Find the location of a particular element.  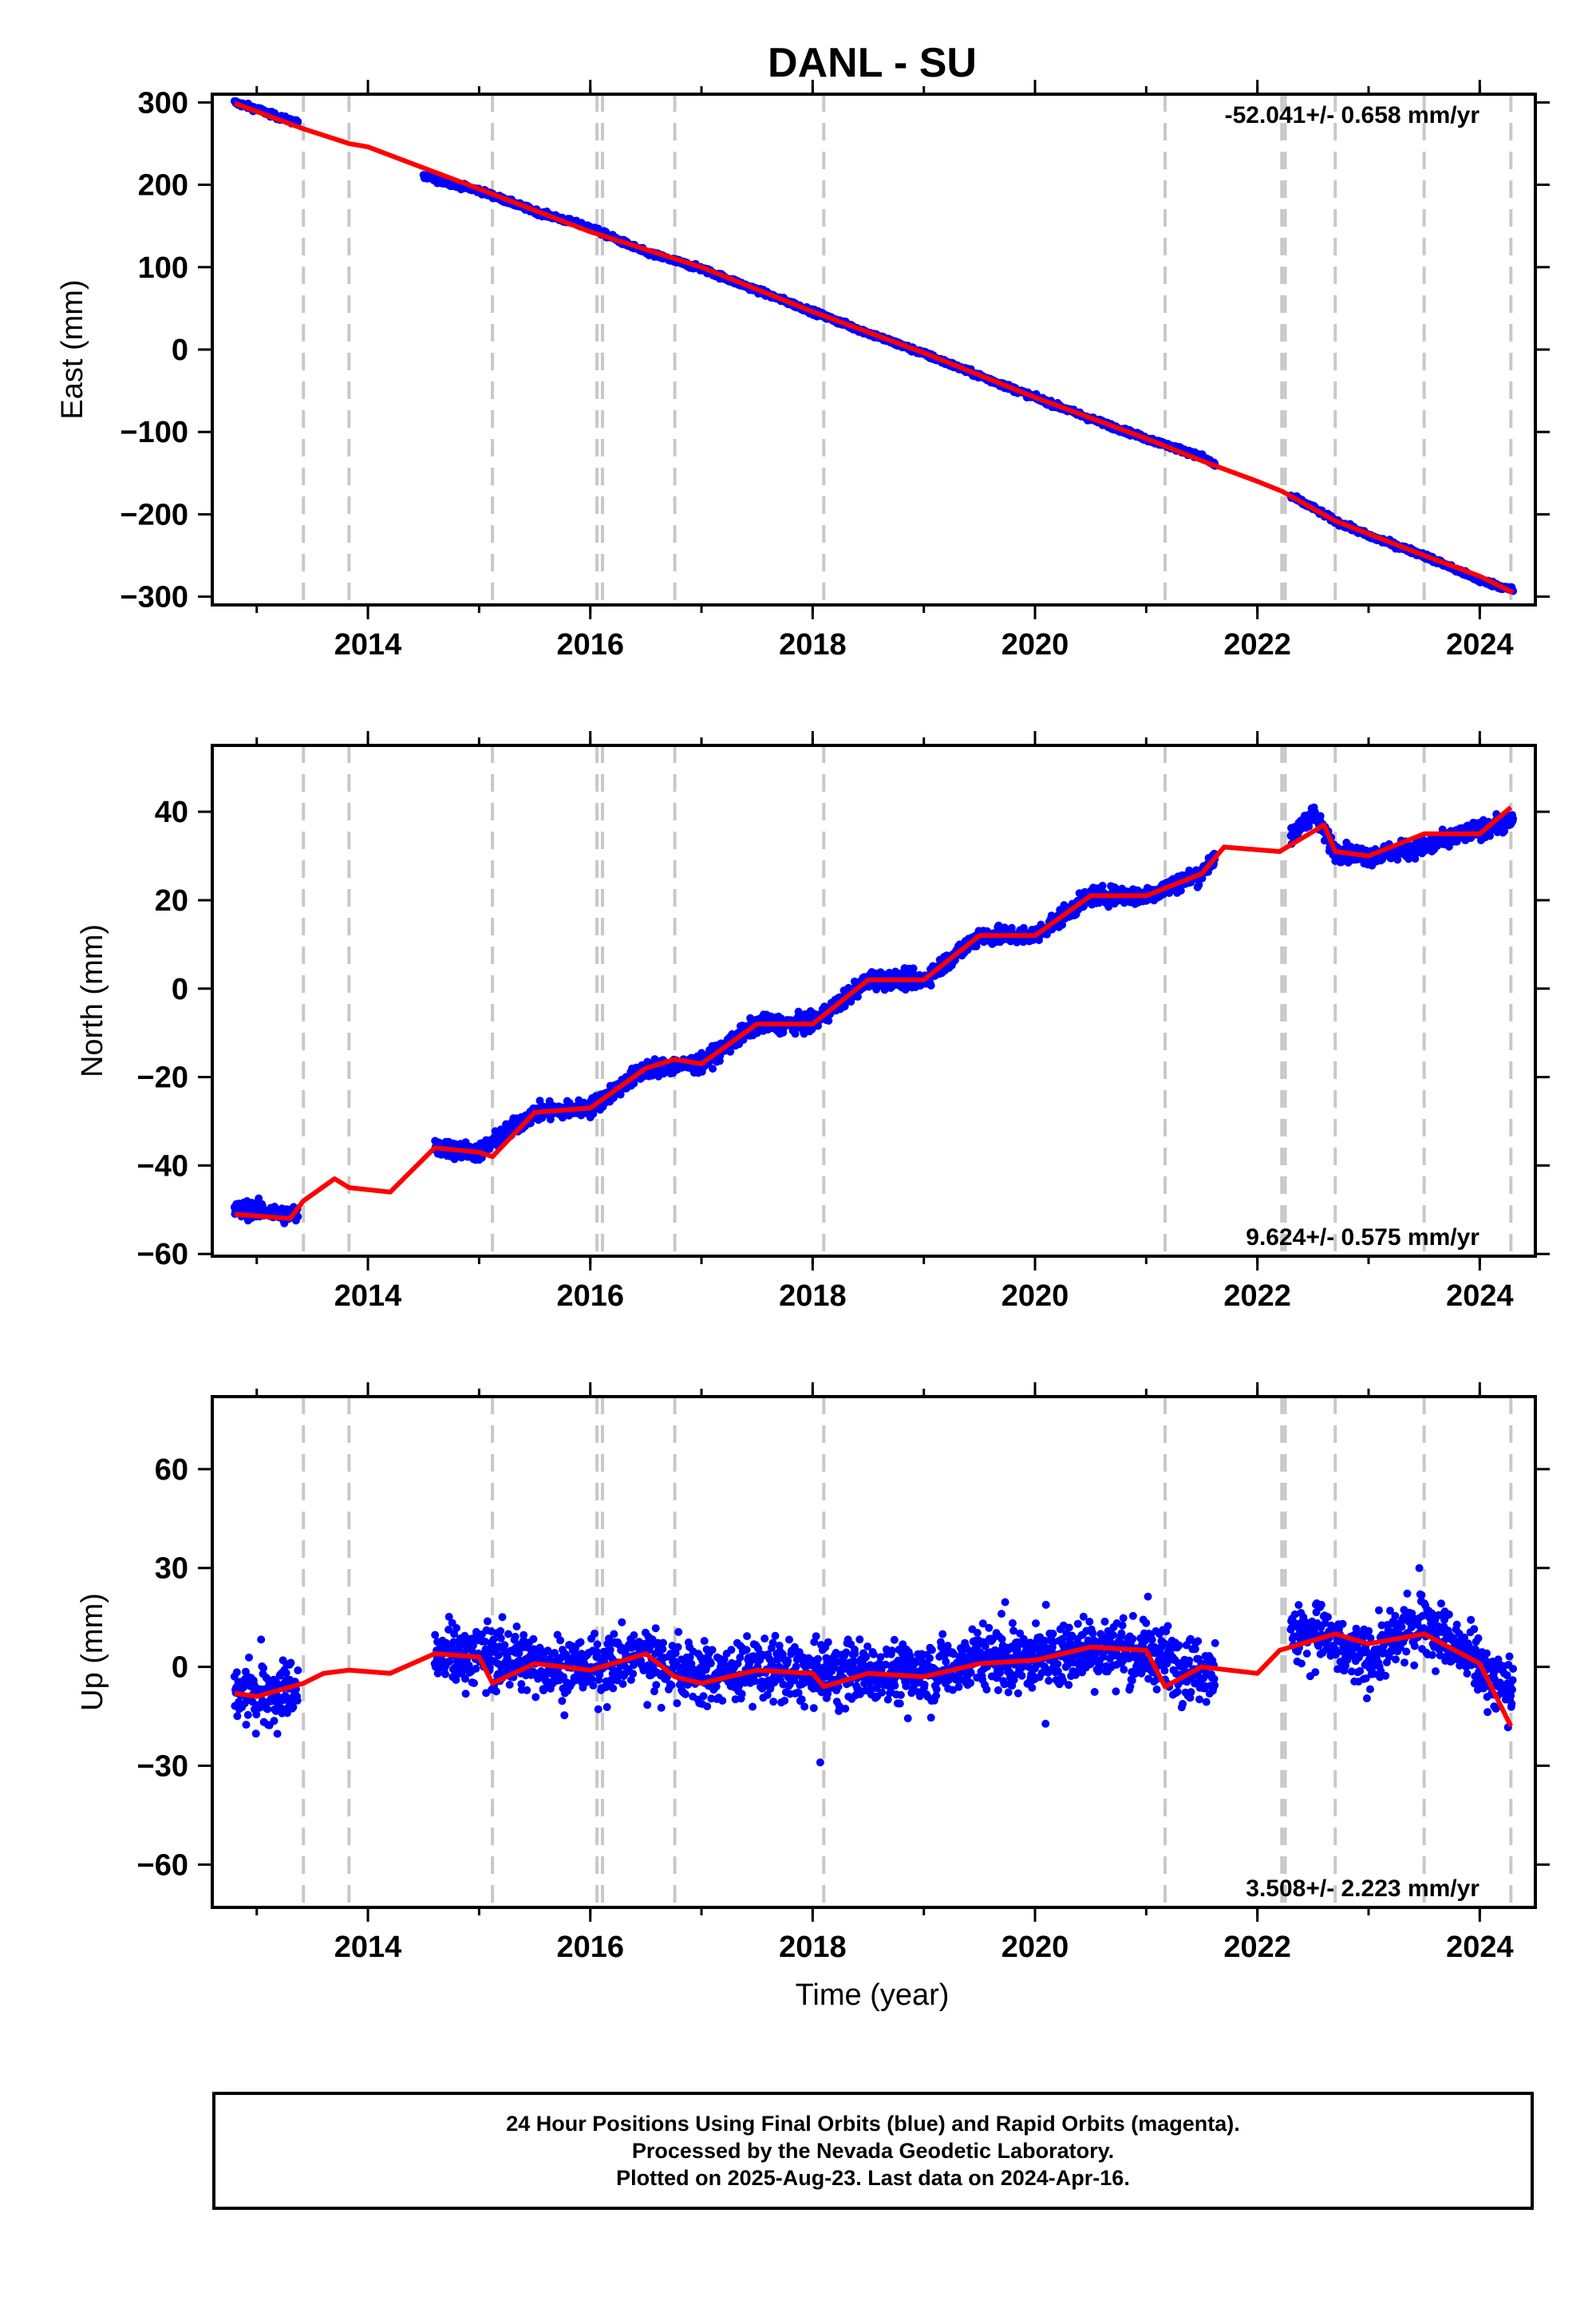

model-line is located at coordinates (873, 1013).